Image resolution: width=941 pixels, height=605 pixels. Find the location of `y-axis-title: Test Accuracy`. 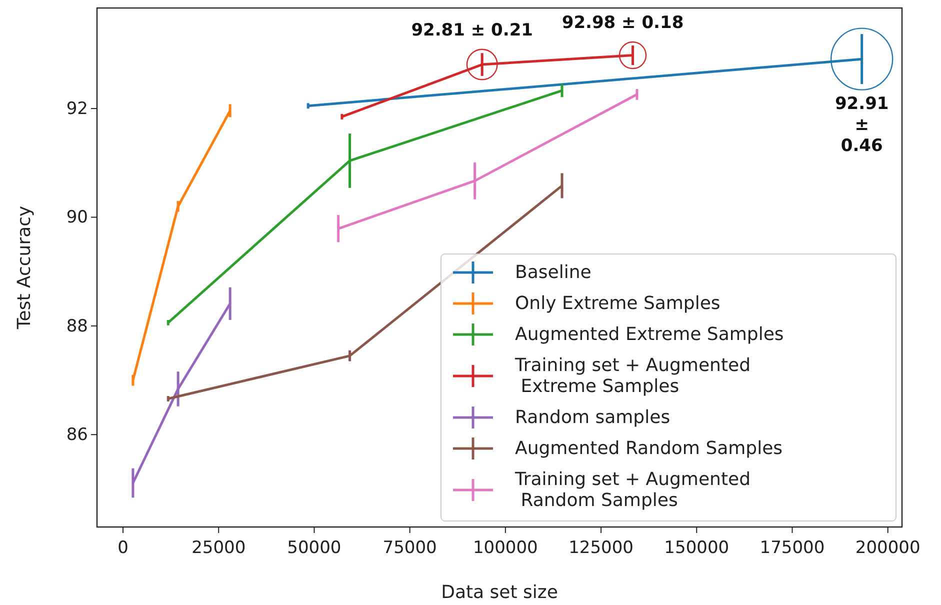

y-axis-title: Test Accuracy is located at coordinates (24, 267).